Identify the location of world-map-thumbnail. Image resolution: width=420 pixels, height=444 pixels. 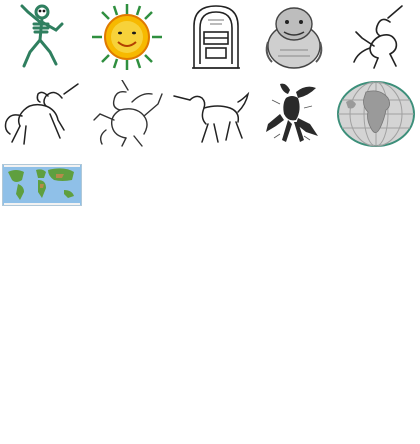
(42, 185).